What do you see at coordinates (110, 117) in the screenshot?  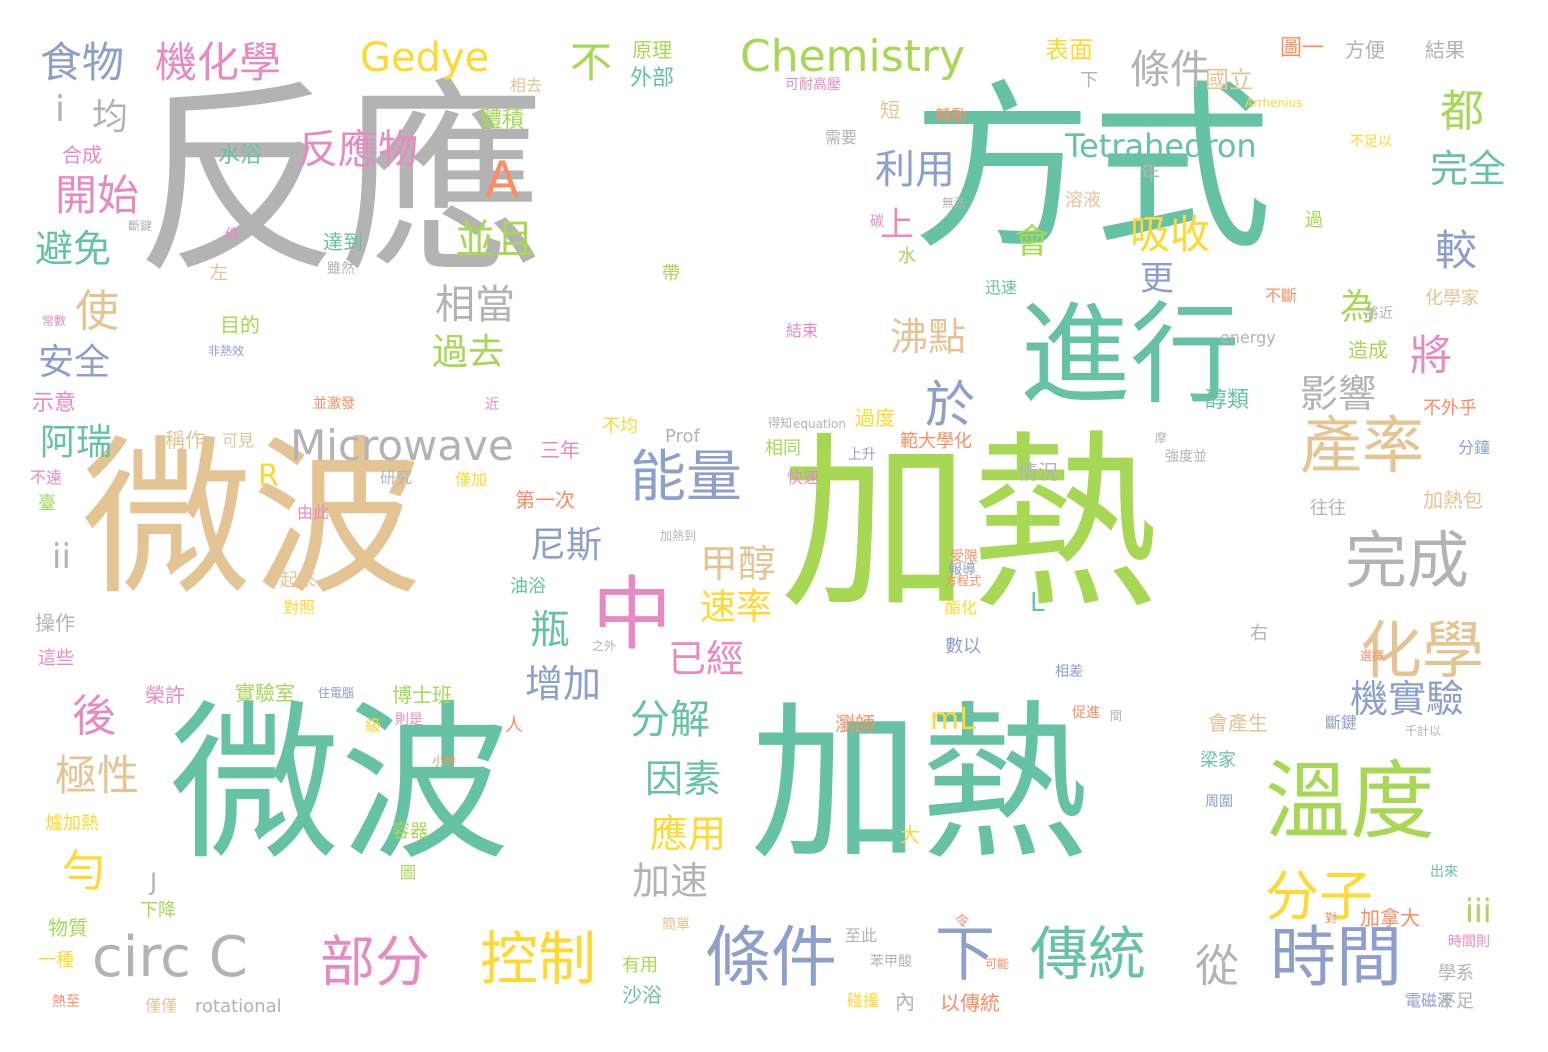 I see `cloud-word: 均` at bounding box center [110, 117].